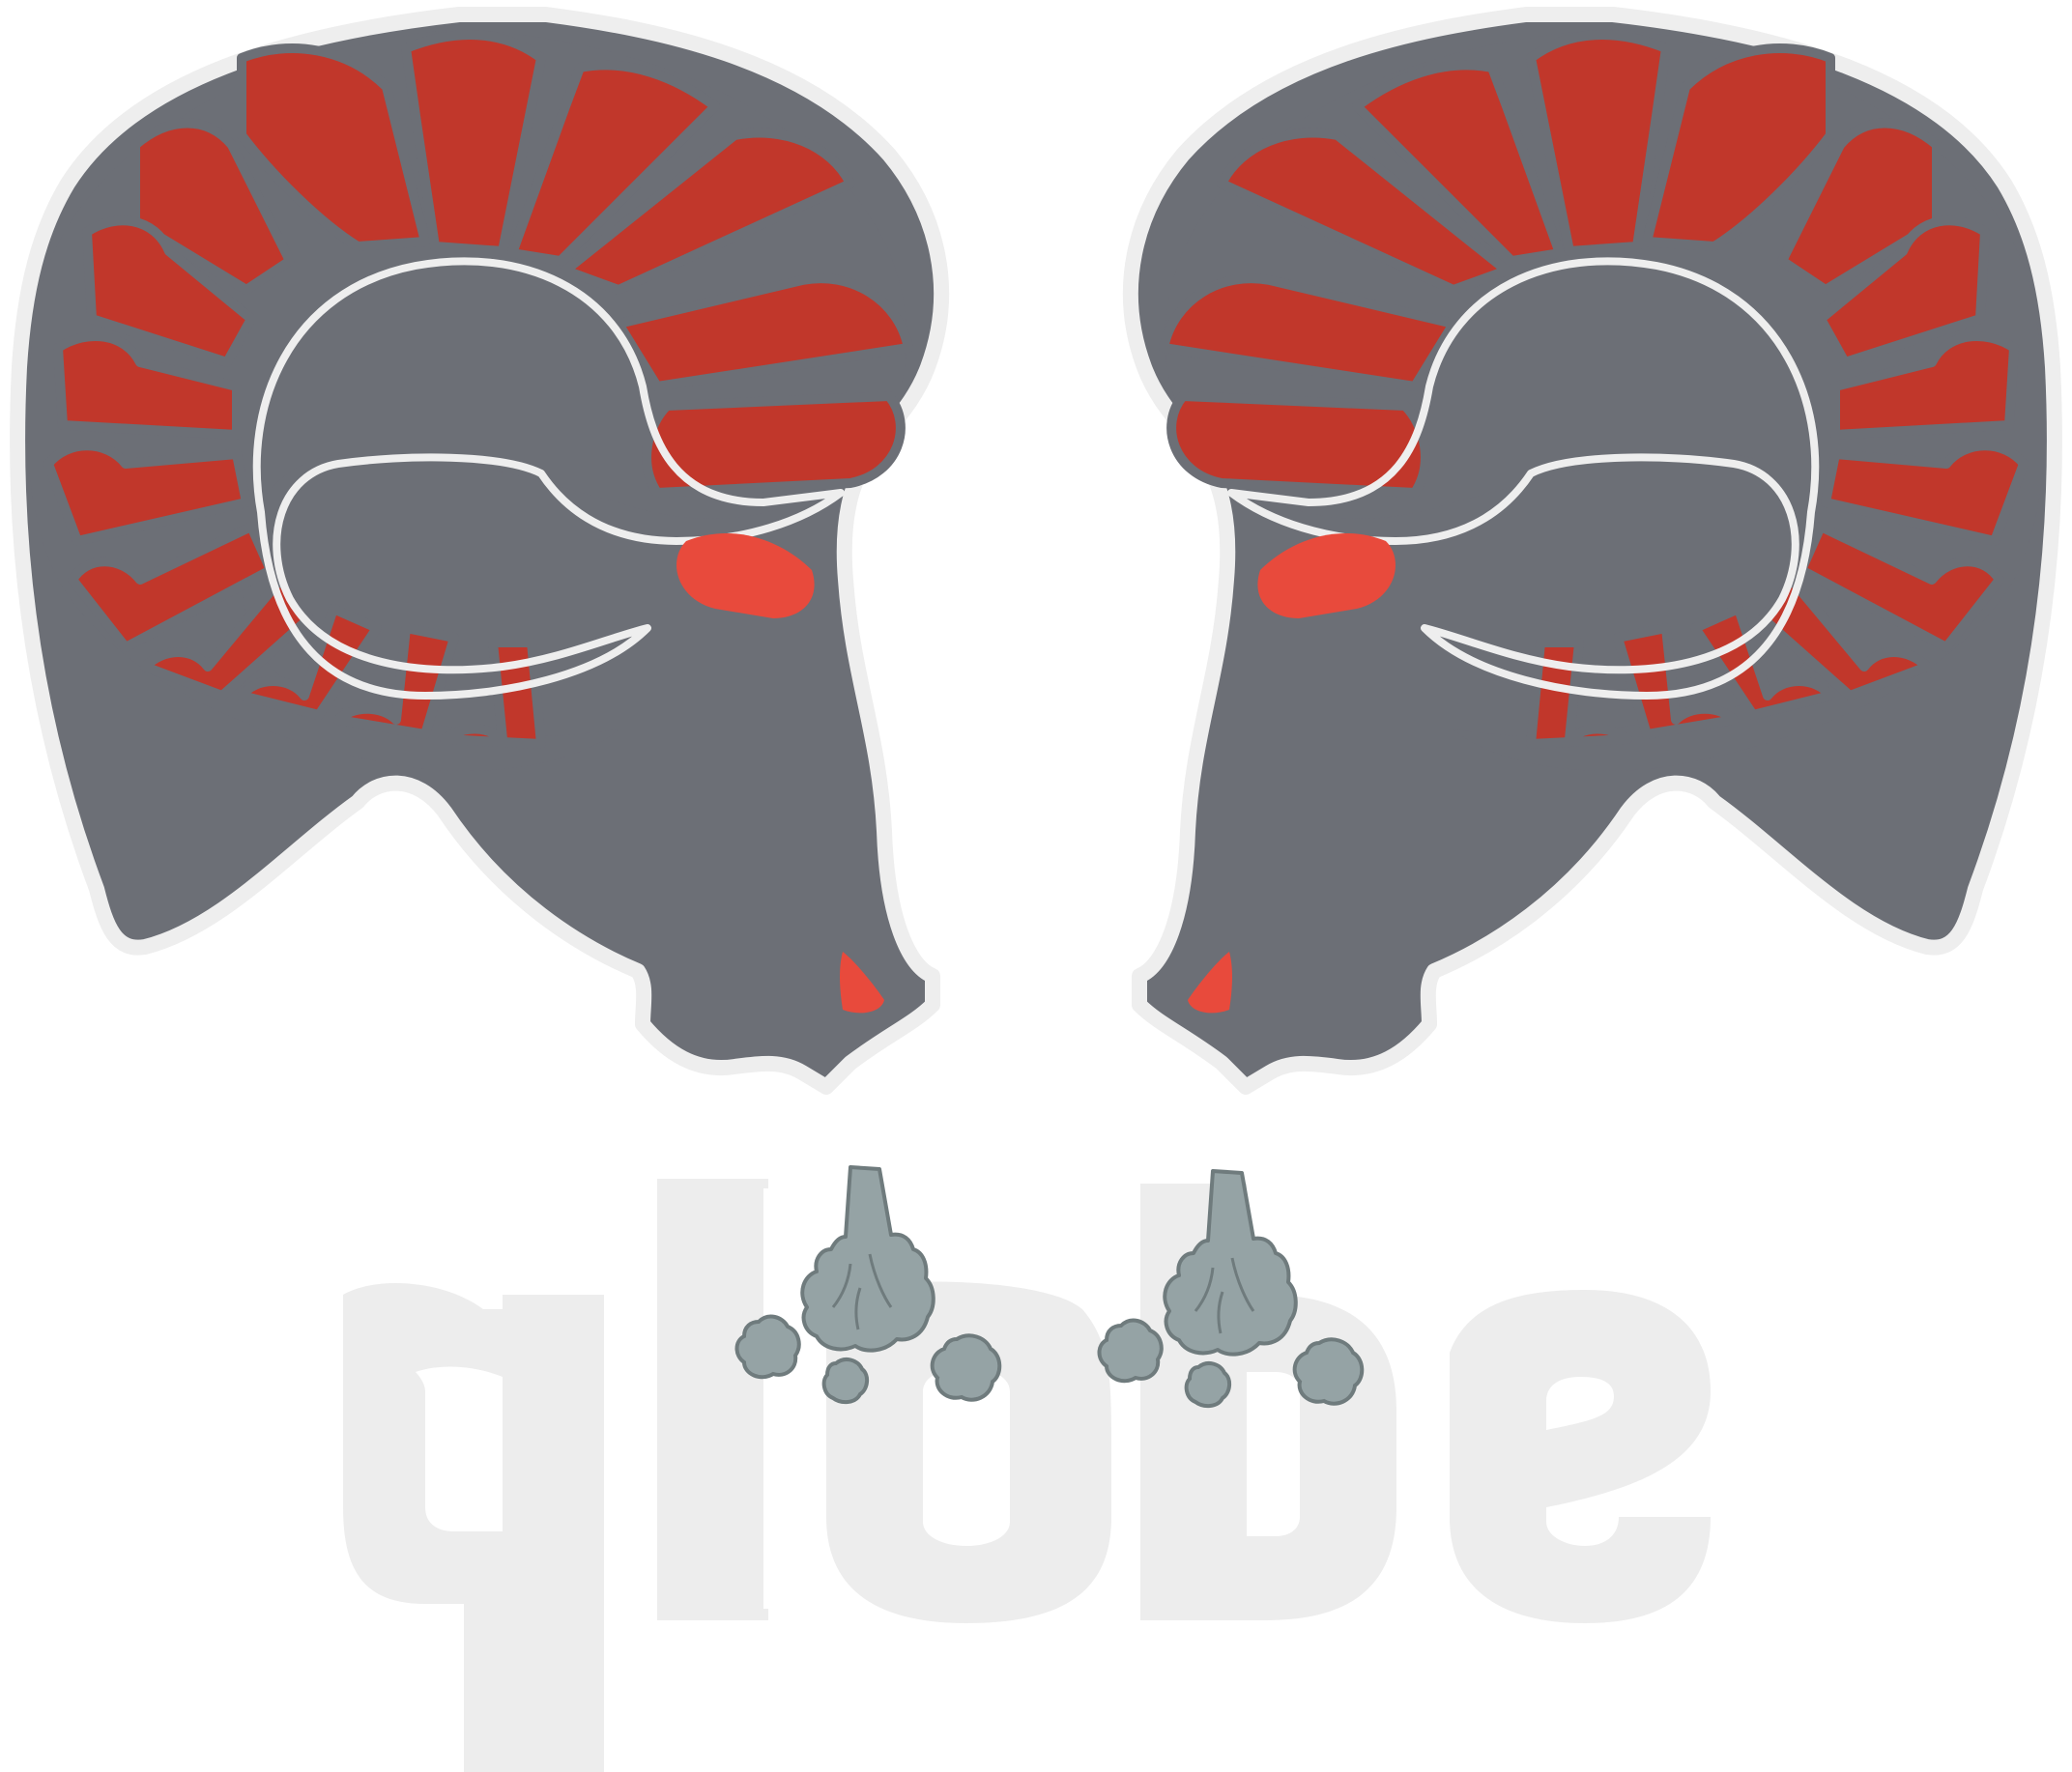 The width and height of the screenshot is (2072, 1772). What do you see at coordinates (1580, 1456) in the screenshot?
I see `letter-e` at bounding box center [1580, 1456].